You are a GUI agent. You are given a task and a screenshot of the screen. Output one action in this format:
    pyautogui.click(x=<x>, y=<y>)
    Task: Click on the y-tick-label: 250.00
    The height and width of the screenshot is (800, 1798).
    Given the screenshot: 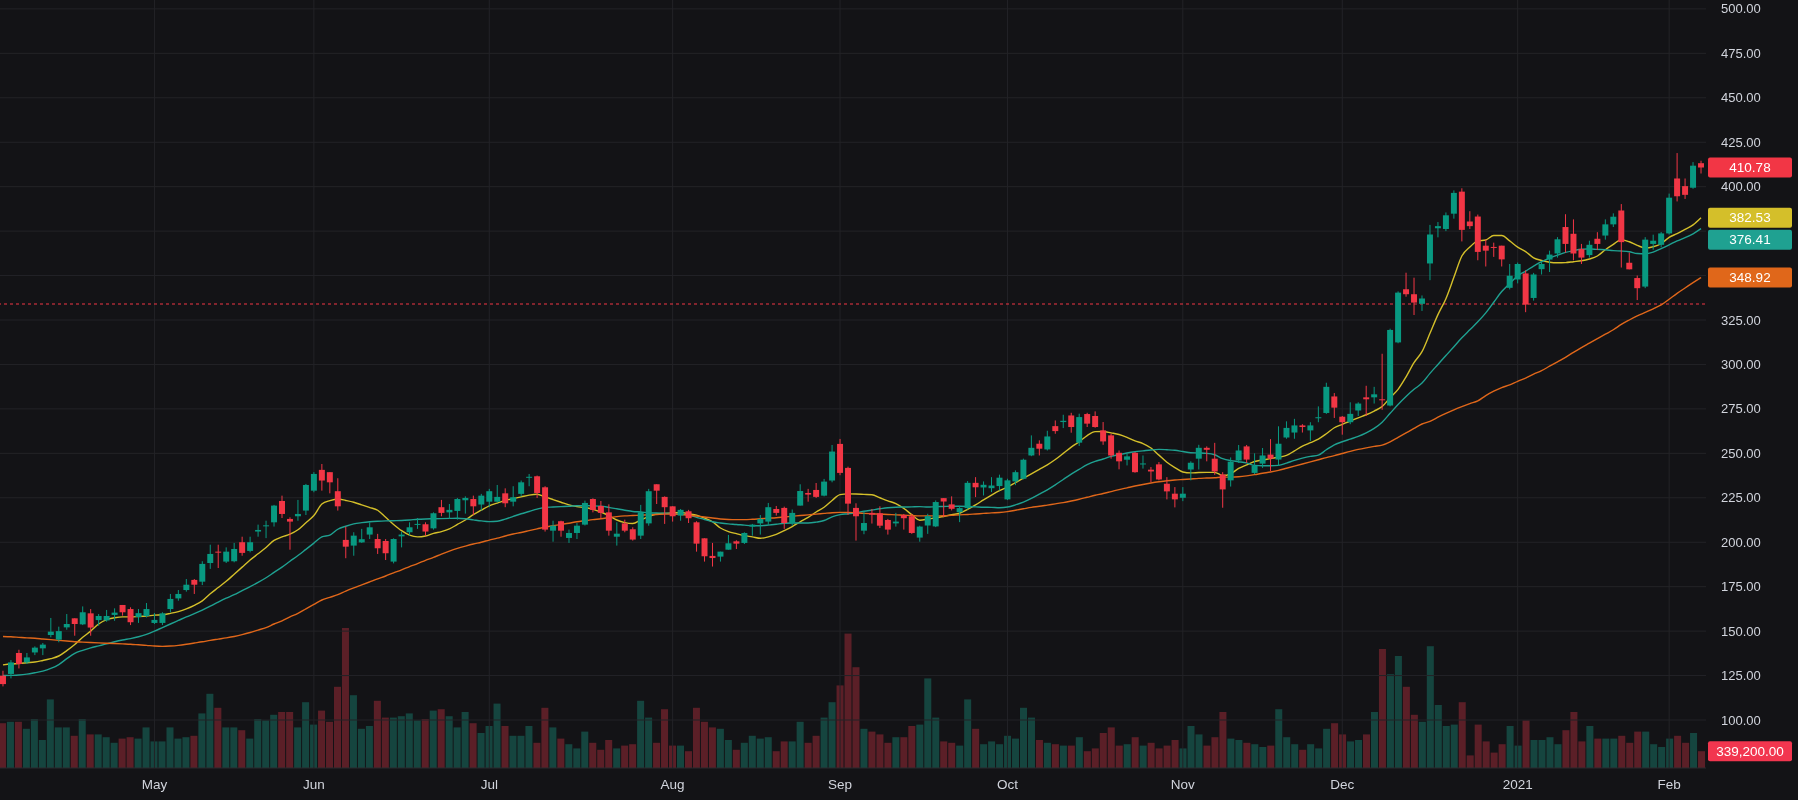 What is the action you would take?
    pyautogui.click(x=1741, y=453)
    